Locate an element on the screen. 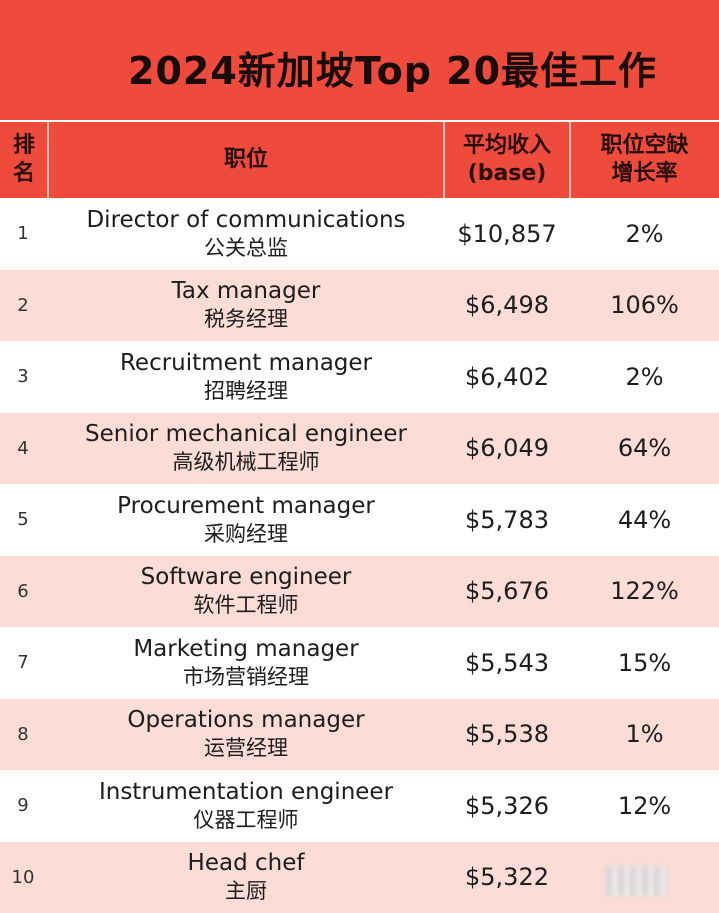 The height and width of the screenshot is (913, 719). growth-cell: 64% is located at coordinates (644, 449).